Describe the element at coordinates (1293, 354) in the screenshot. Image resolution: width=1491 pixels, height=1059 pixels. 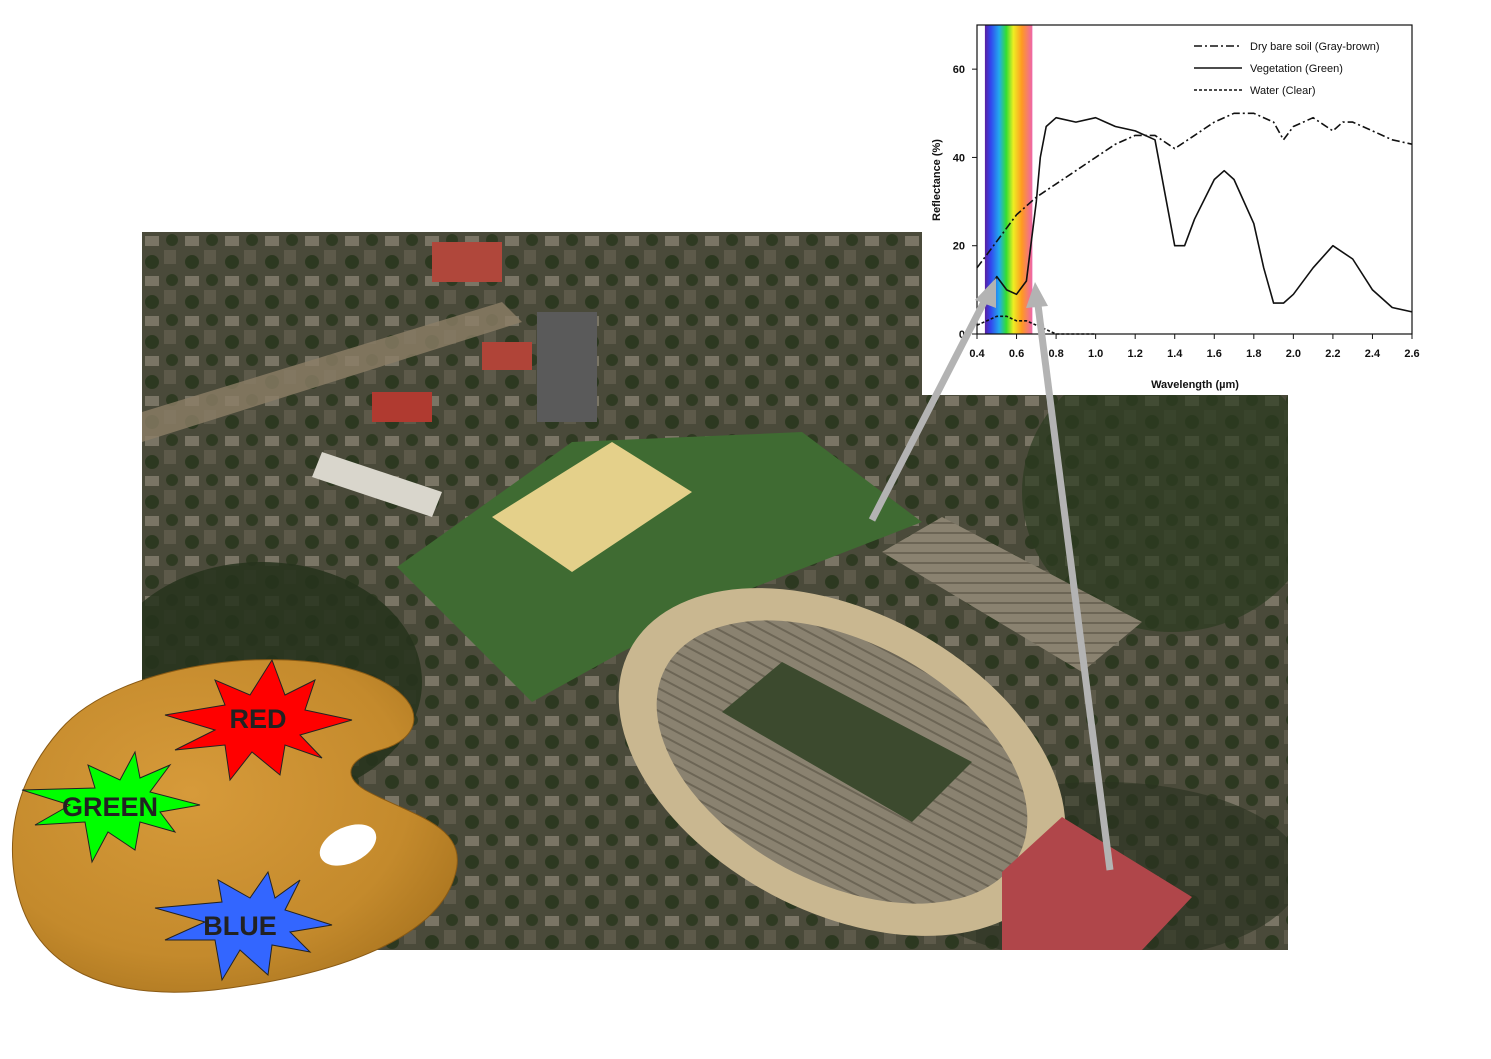
I see `x-tick-label: 2.0` at that location.